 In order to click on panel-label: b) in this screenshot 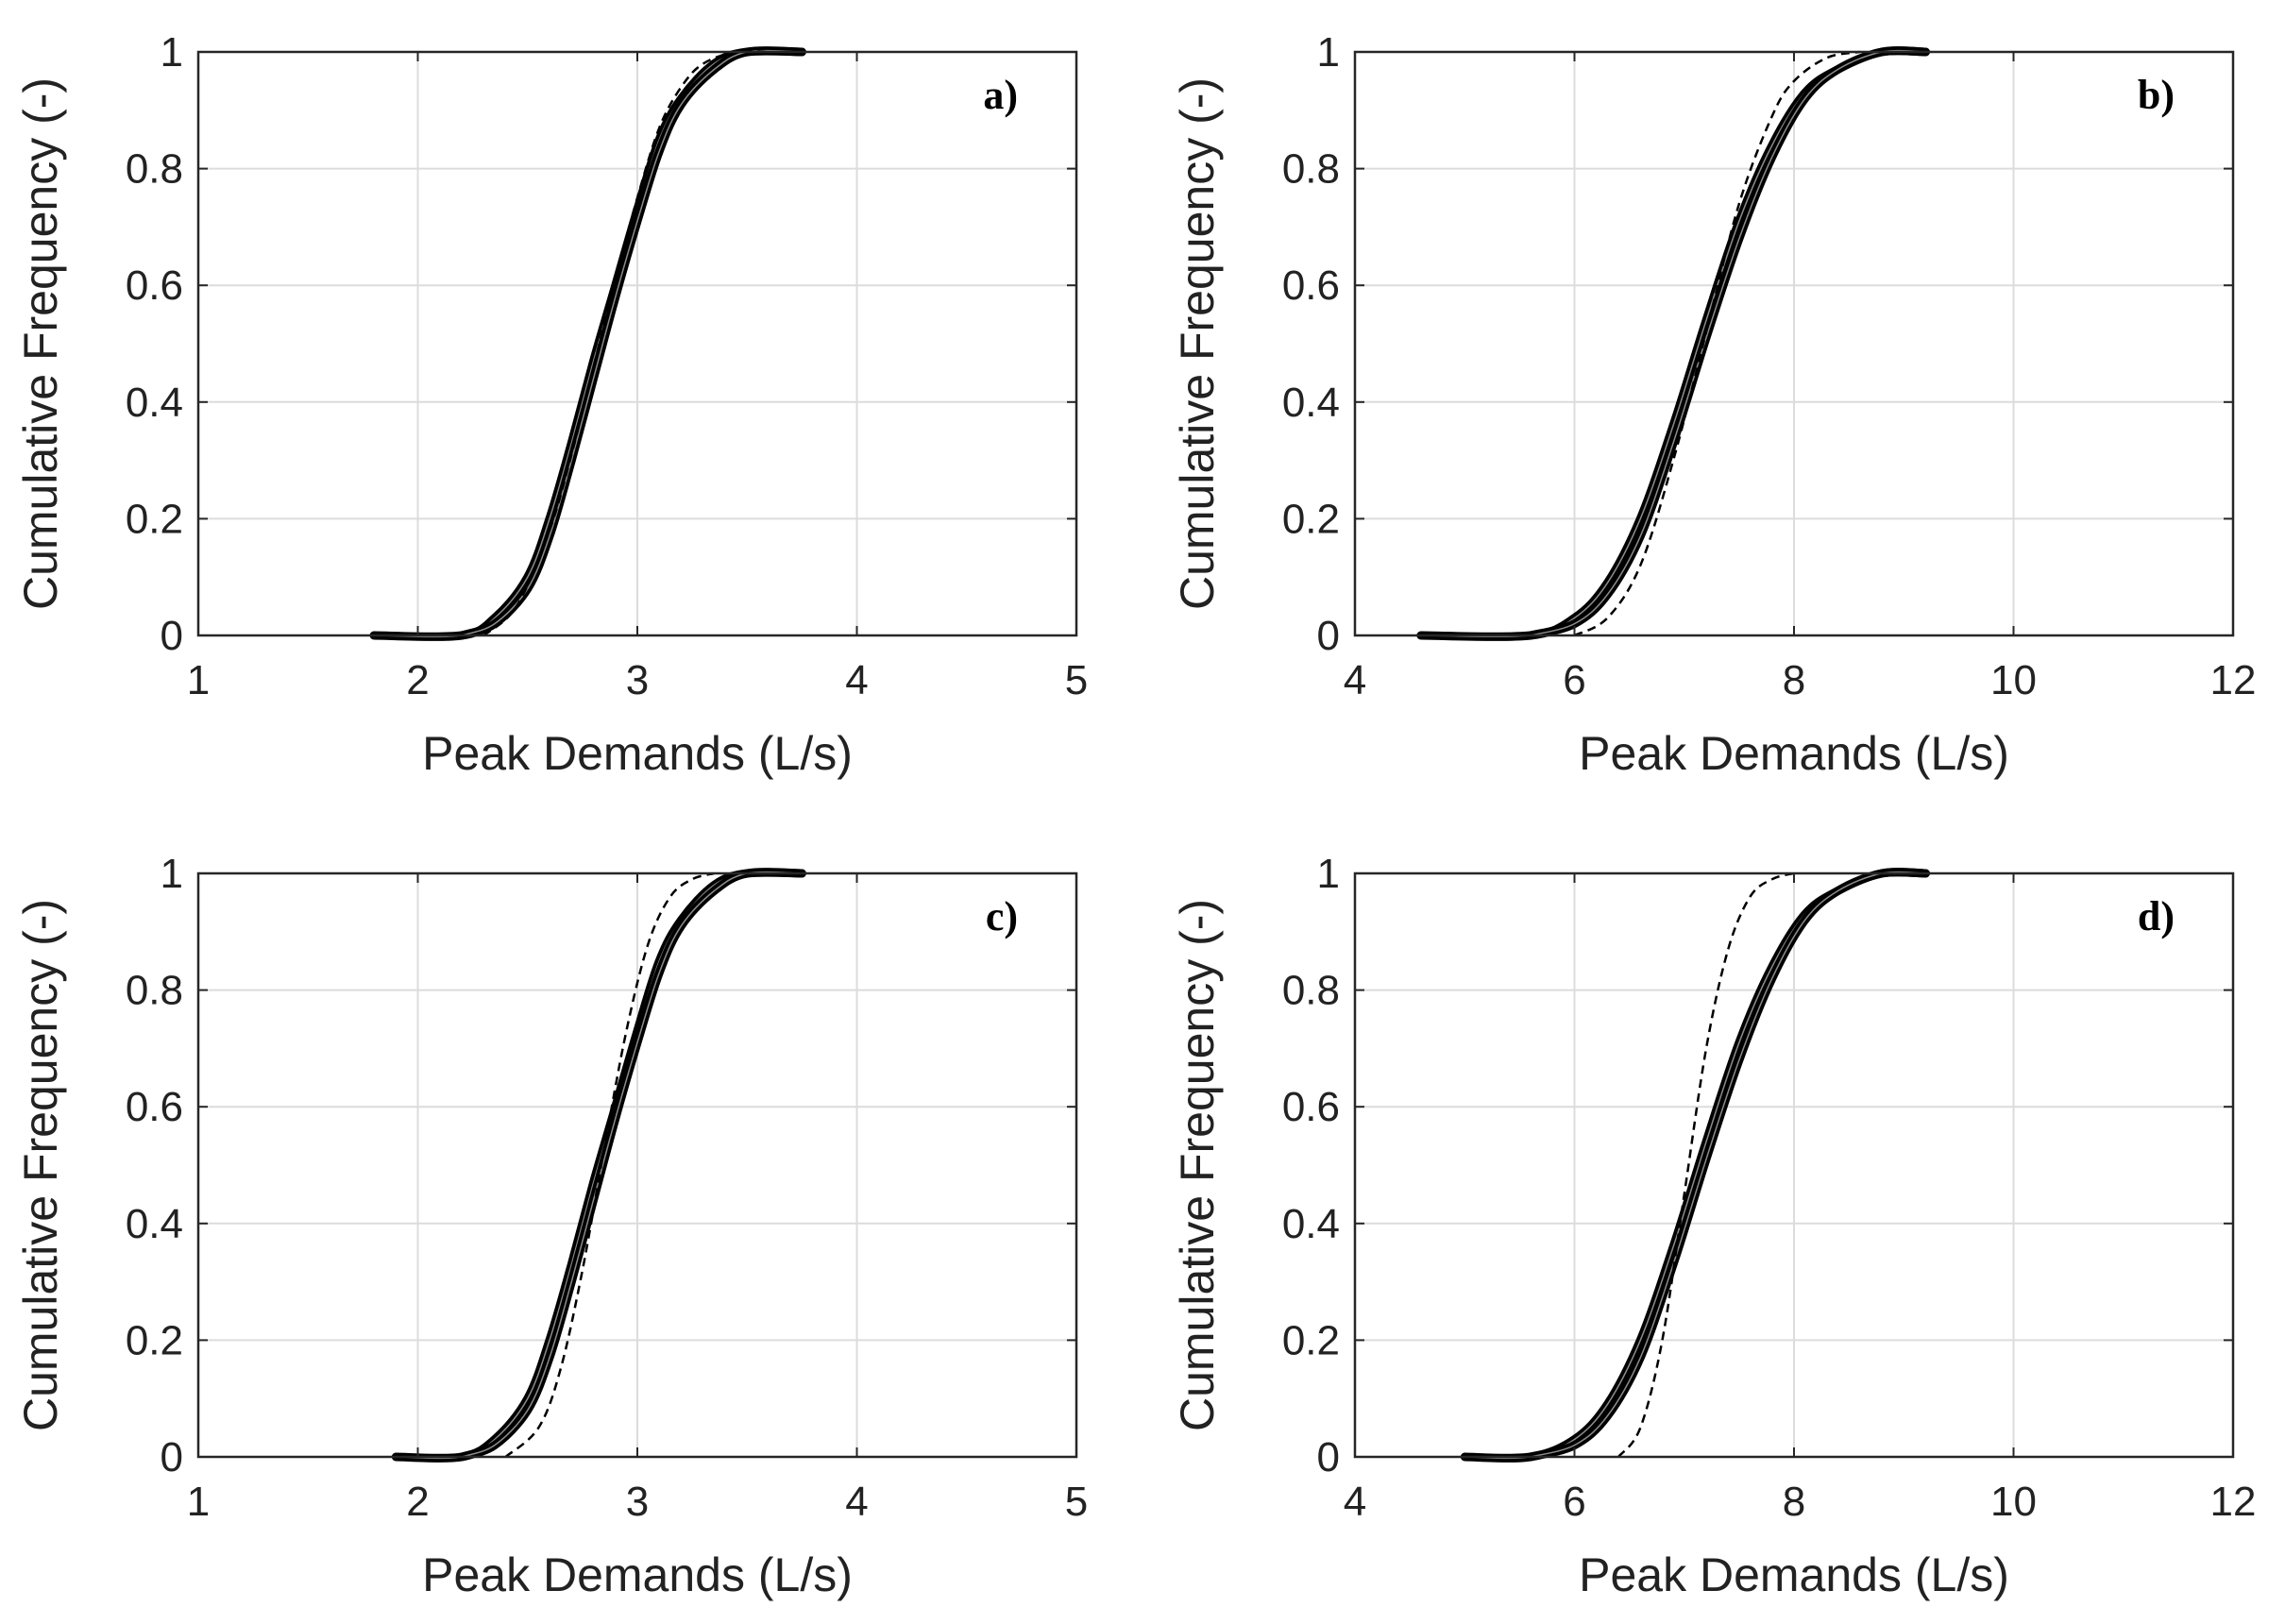, I will do `click(2156, 95)`.